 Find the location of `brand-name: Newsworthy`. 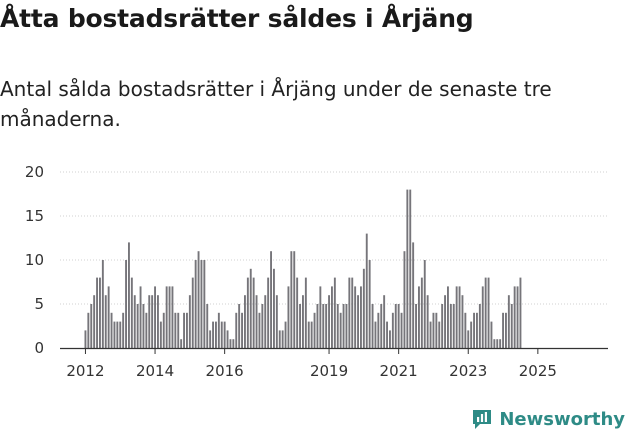

brand-name: Newsworthy is located at coordinates (562, 419).